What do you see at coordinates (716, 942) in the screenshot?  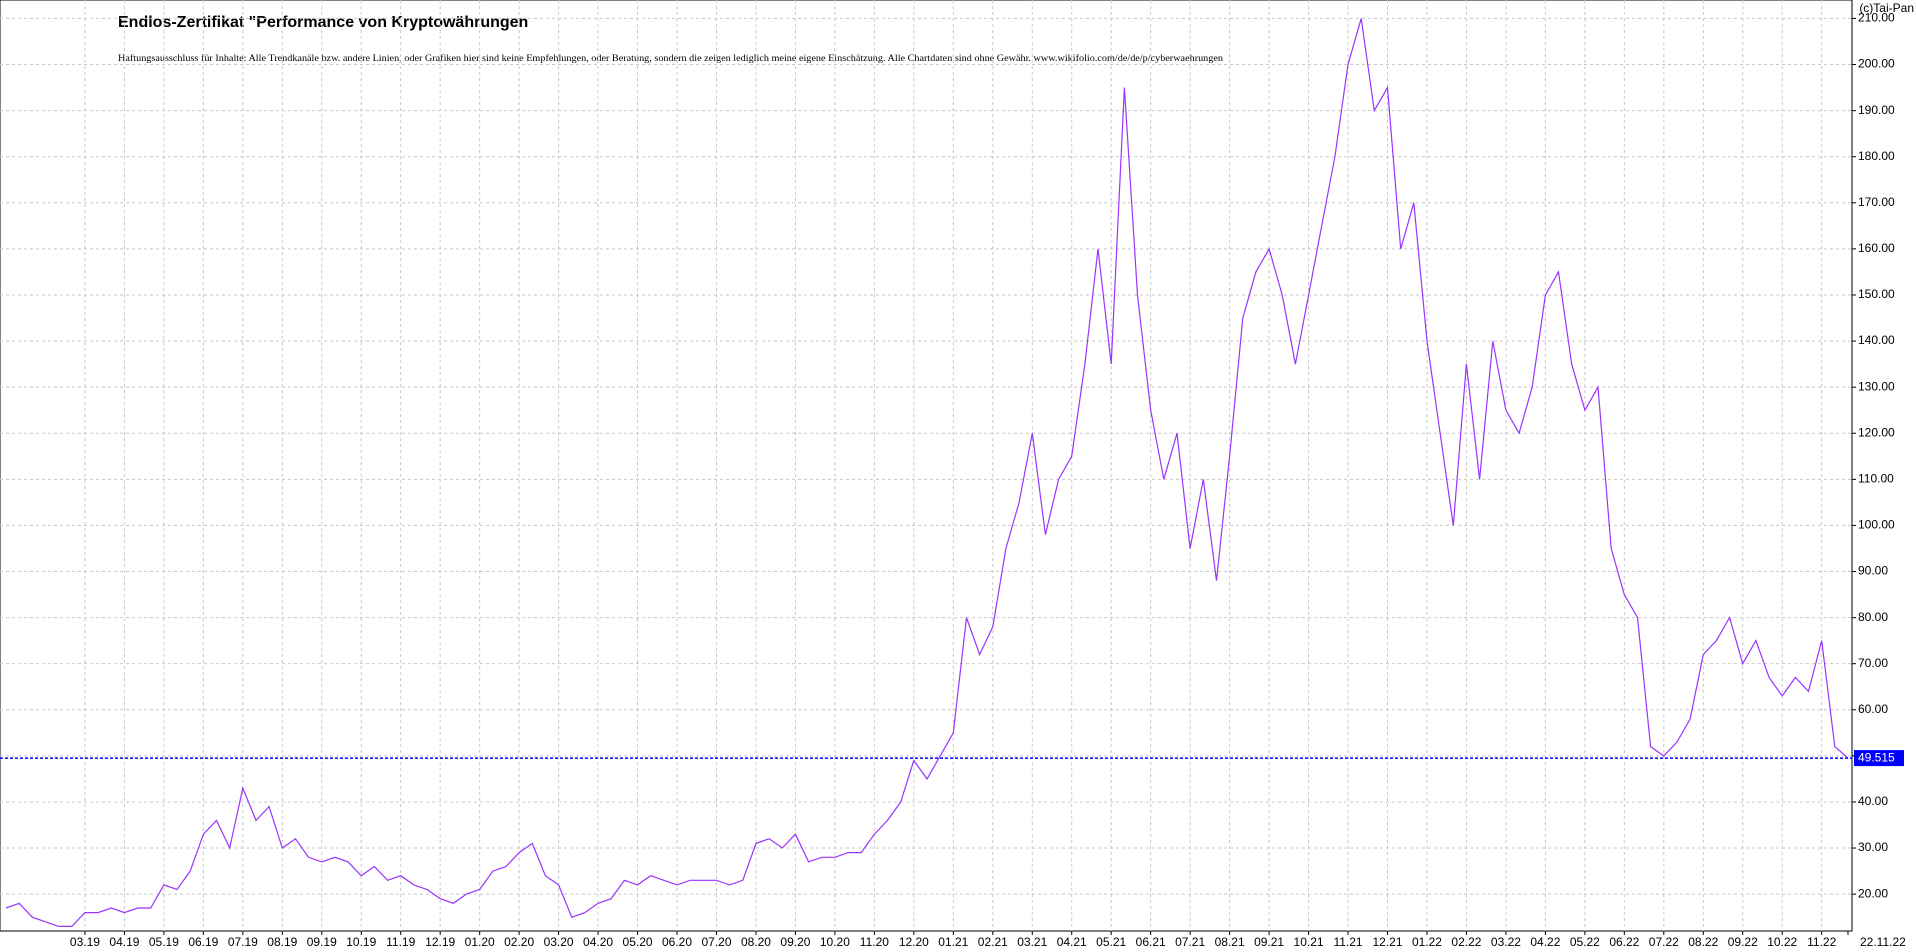 I see `x-tick-label: 07.20` at bounding box center [716, 942].